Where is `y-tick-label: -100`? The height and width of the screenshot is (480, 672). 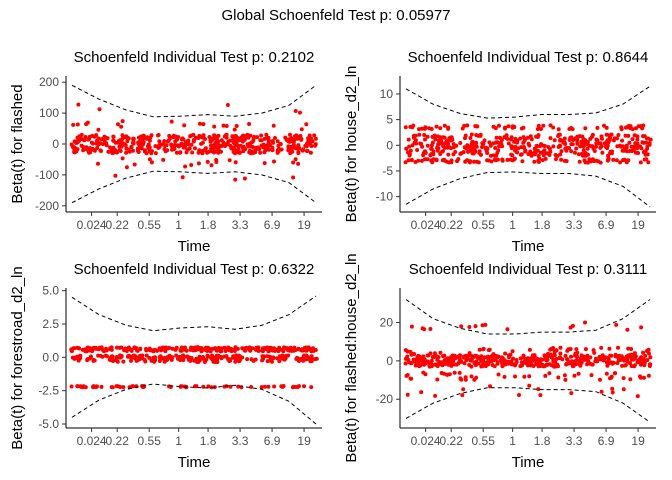 y-tick-label: -100 is located at coordinates (47, 175).